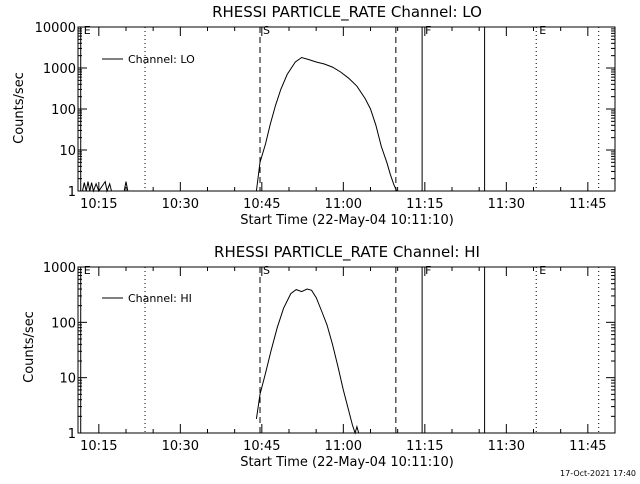 This screenshot has height=484, width=640. What do you see at coordinates (598, 473) in the screenshot?
I see `footer-timestamp: 17-Oct-2021 17:40` at bounding box center [598, 473].